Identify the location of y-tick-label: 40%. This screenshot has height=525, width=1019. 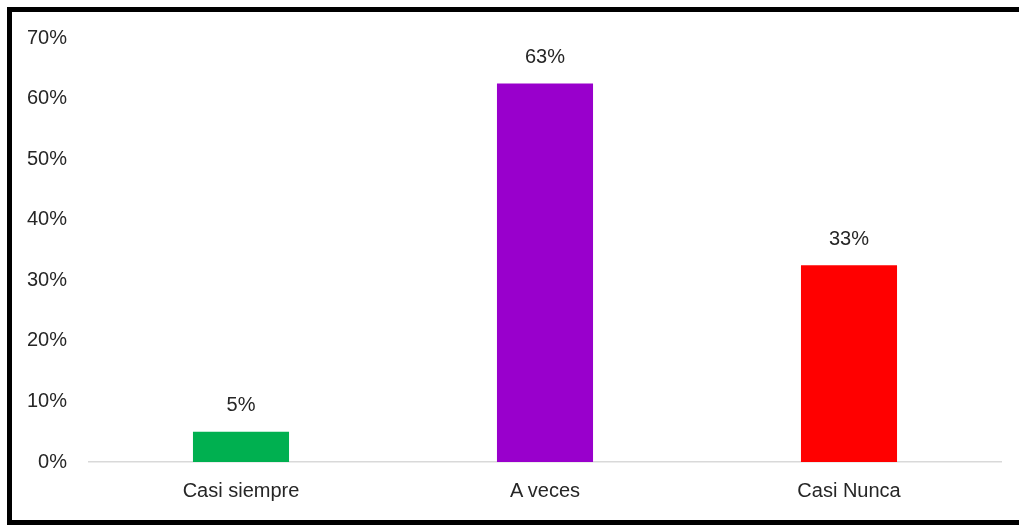
(47, 218).